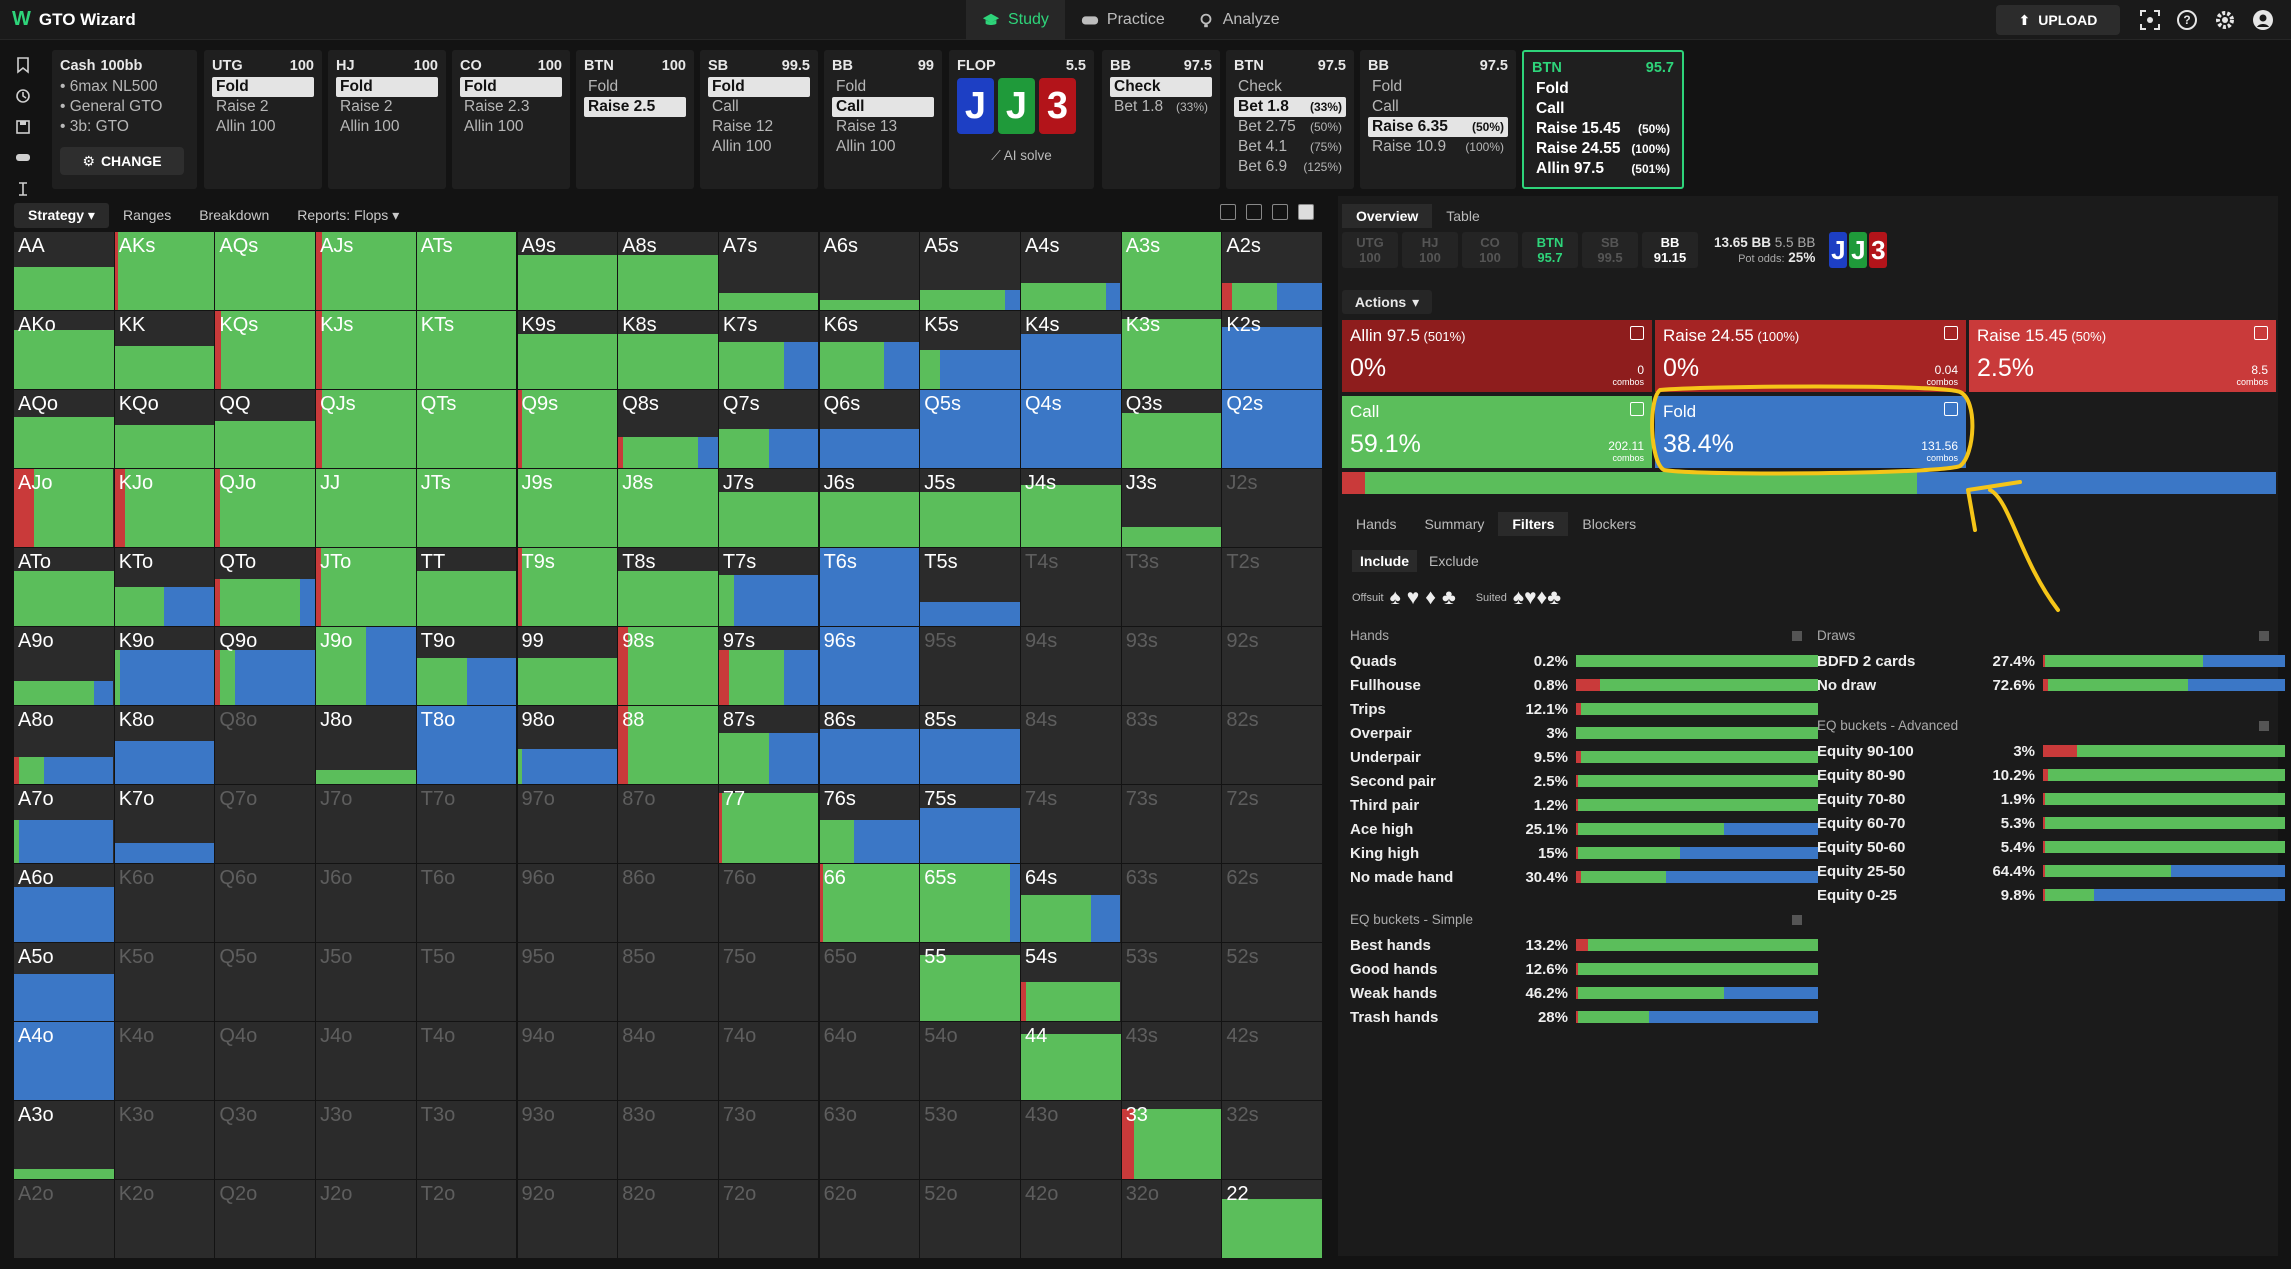 The image size is (2291, 1269). What do you see at coordinates (64, 824) in the screenshot?
I see `hand-cell-A7o: A7o` at bounding box center [64, 824].